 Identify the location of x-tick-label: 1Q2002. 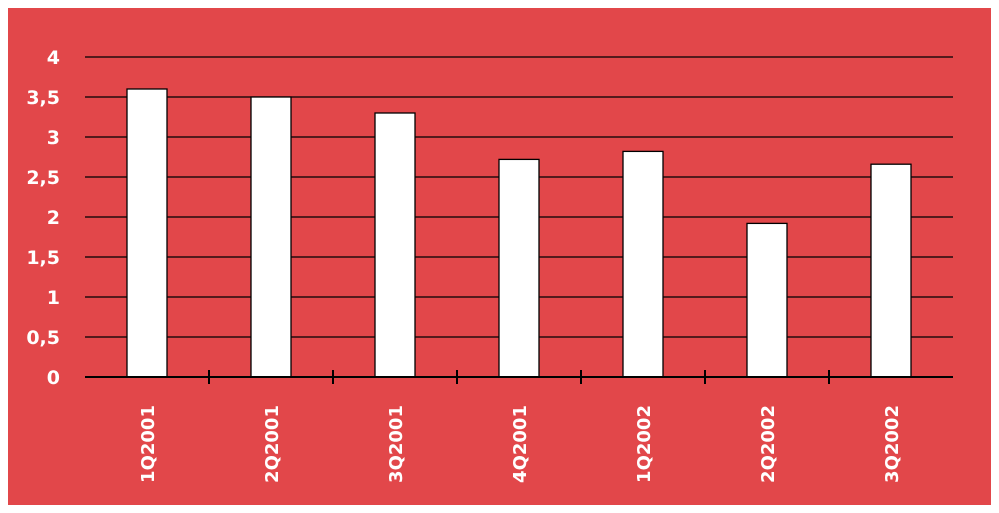
(644, 444).